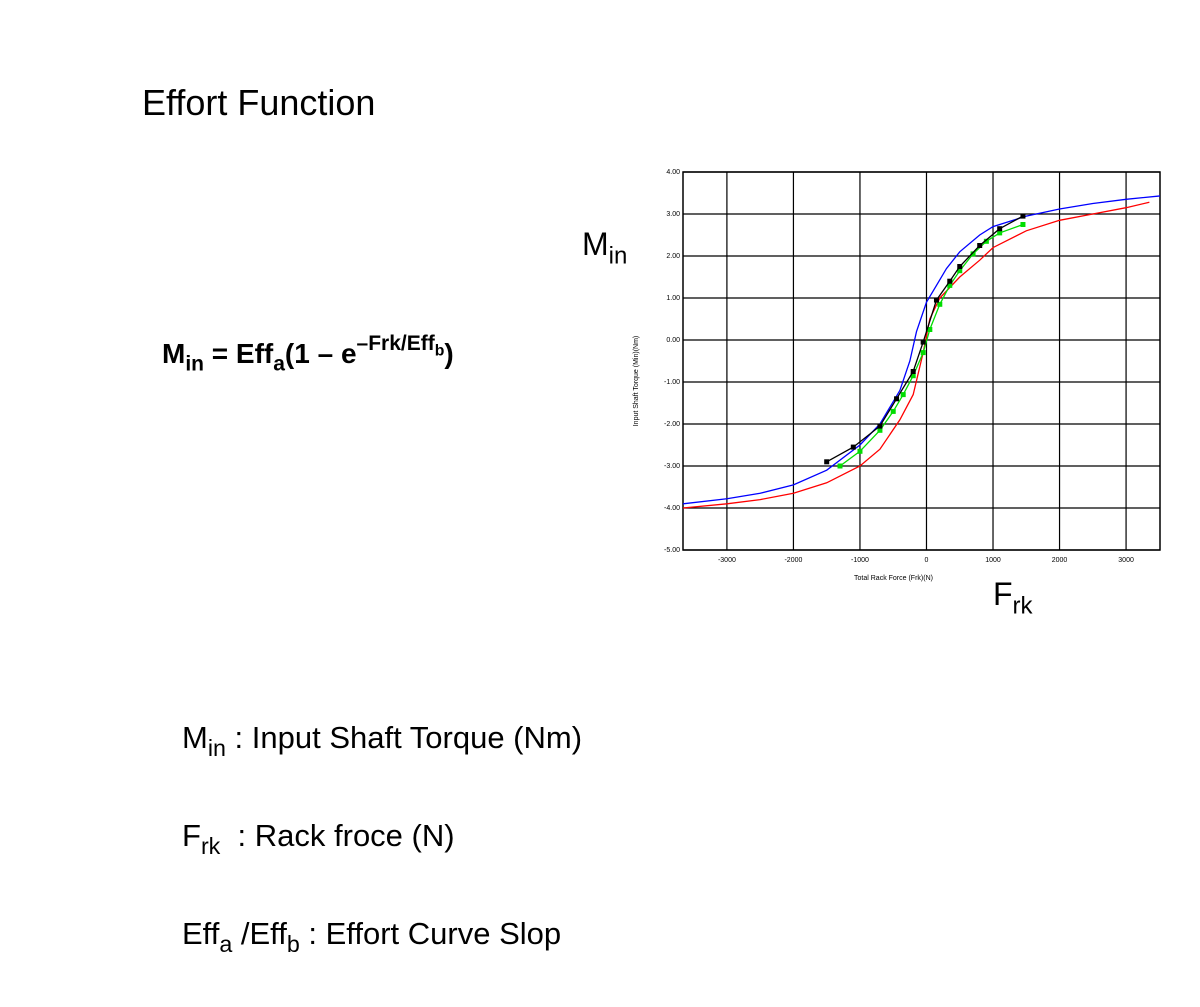  What do you see at coordinates (201, 933) in the screenshot?
I see `def-part: Eff` at bounding box center [201, 933].